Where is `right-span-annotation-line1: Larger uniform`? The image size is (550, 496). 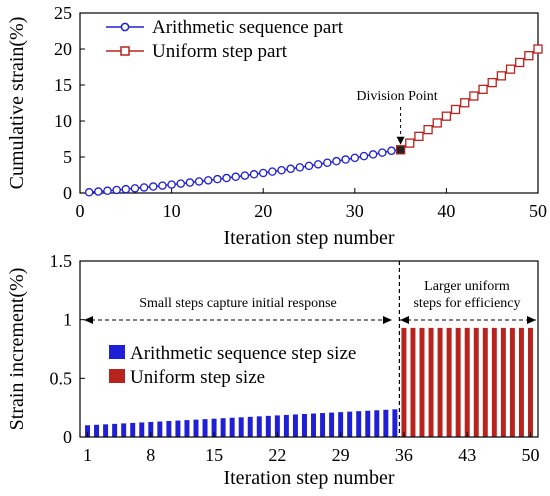 right-span-annotation-line1: Larger uniform is located at coordinates (467, 286).